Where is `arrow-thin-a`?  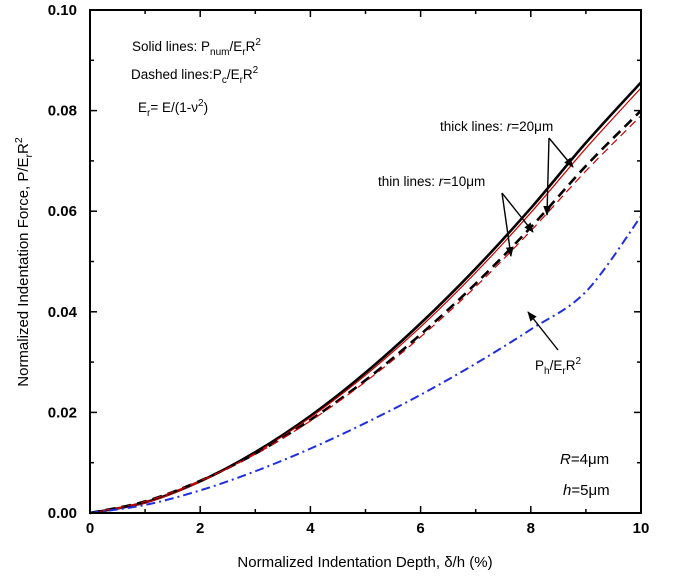
arrow-thin-a is located at coordinates (517, 212).